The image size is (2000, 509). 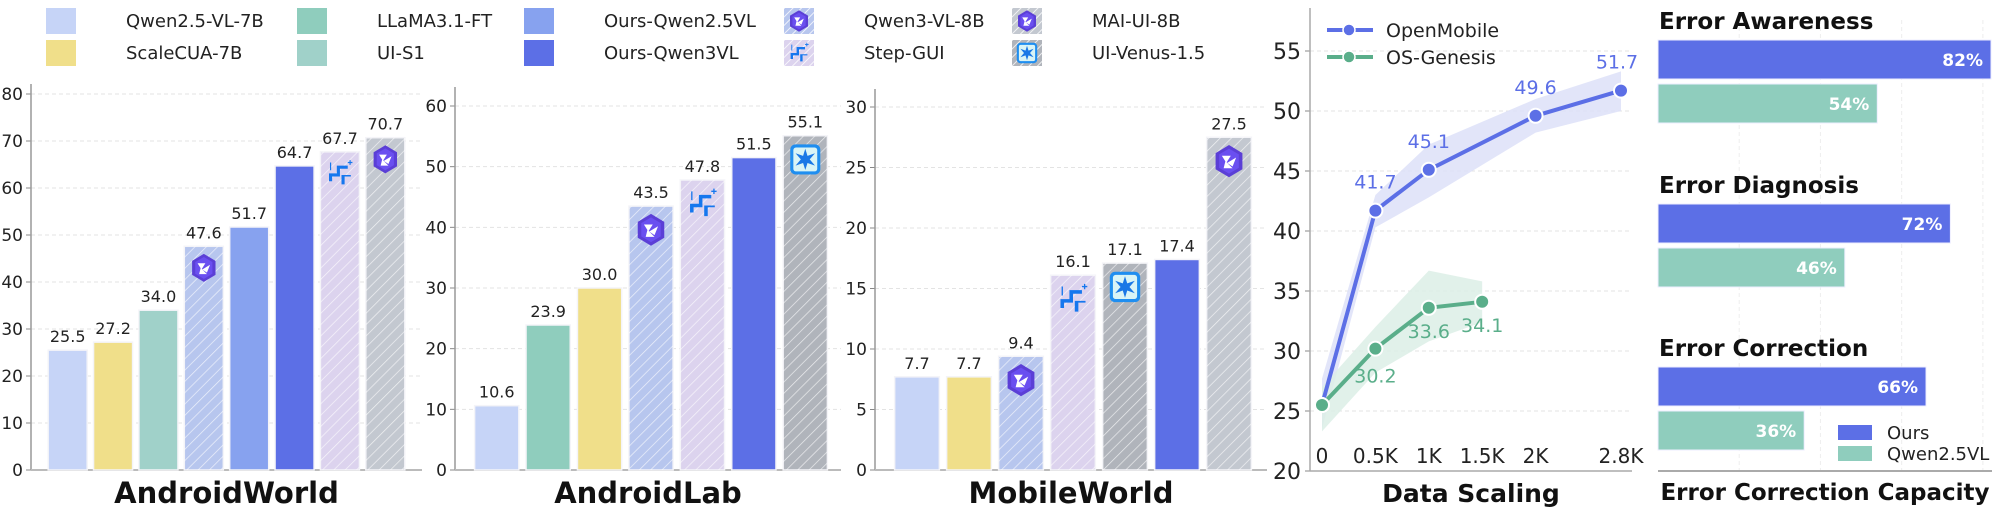 I want to click on bar-value-label: 17.4, so click(x=1177, y=245).